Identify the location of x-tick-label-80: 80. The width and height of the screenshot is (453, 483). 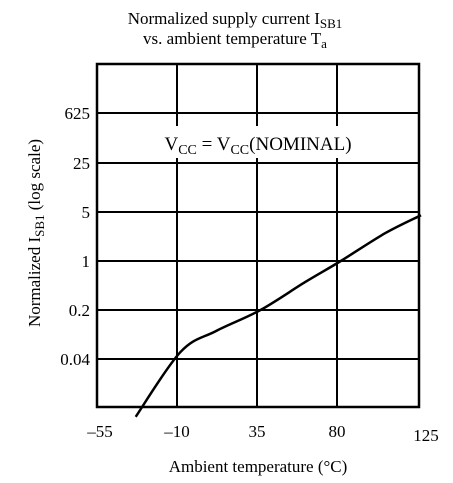
(337, 431).